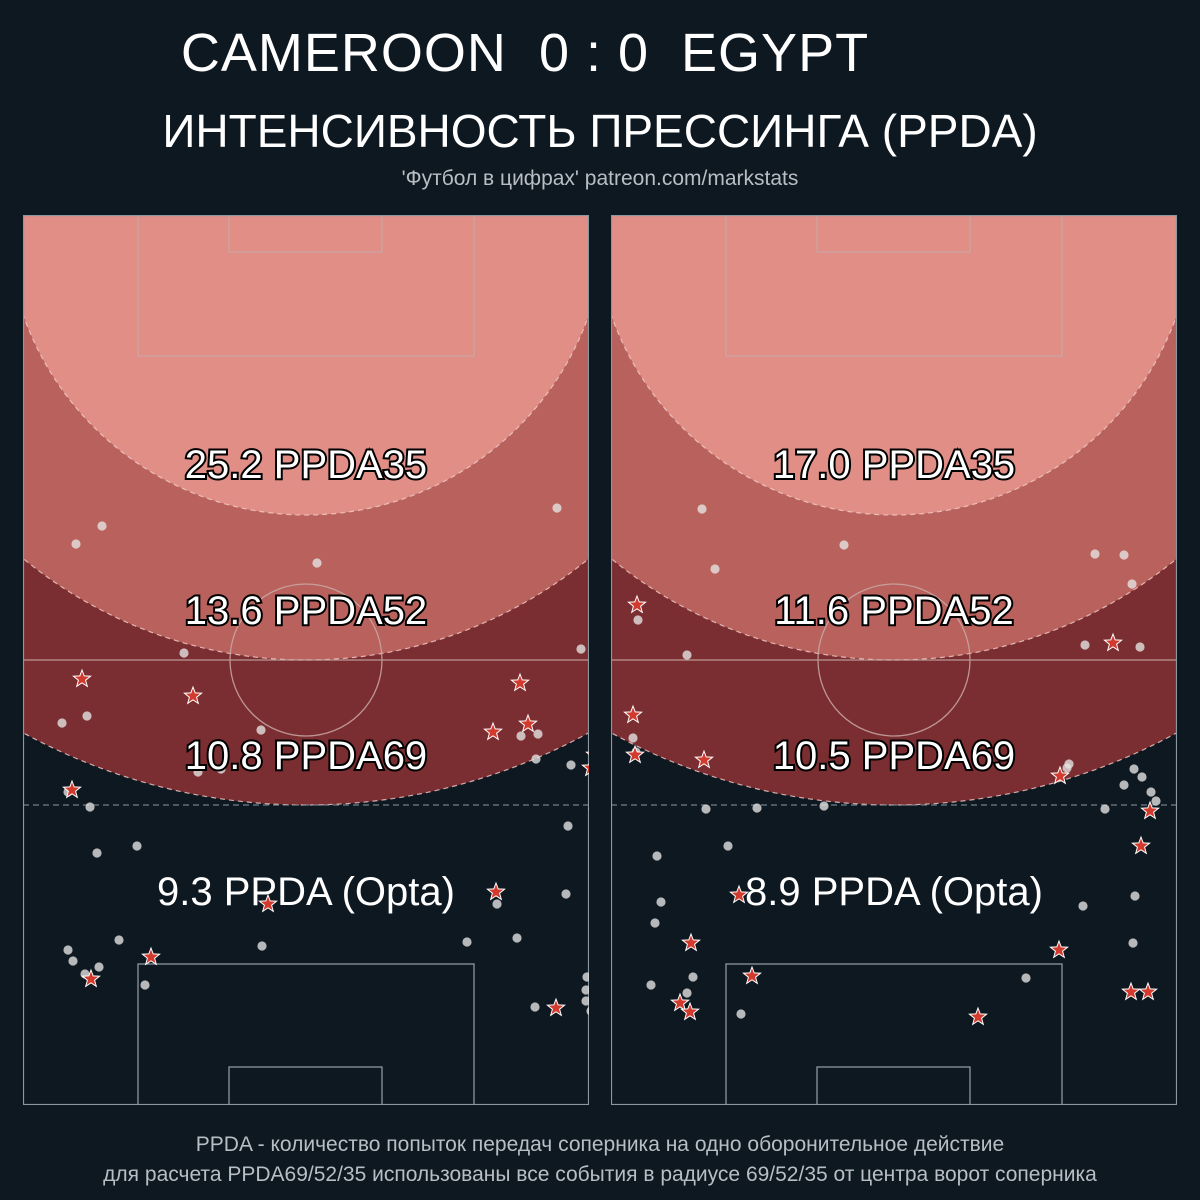  What do you see at coordinates (306, 611) in the screenshot?
I see `label-ppda52: 13.6 PPDA52` at bounding box center [306, 611].